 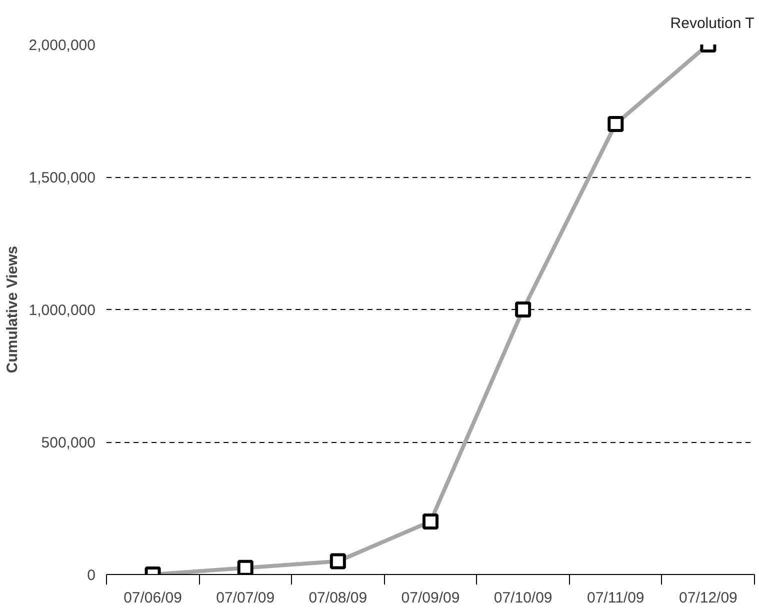 What do you see at coordinates (430, 598) in the screenshot?
I see `x-tick-label: 07/09/09` at bounding box center [430, 598].